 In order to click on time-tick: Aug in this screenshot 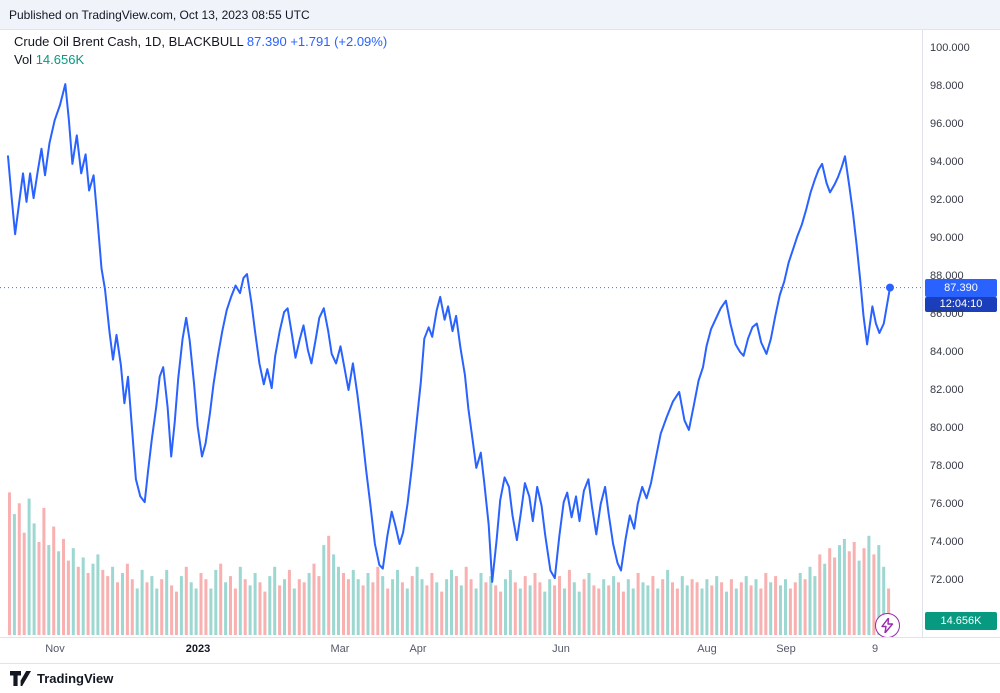, I will do `click(707, 649)`.